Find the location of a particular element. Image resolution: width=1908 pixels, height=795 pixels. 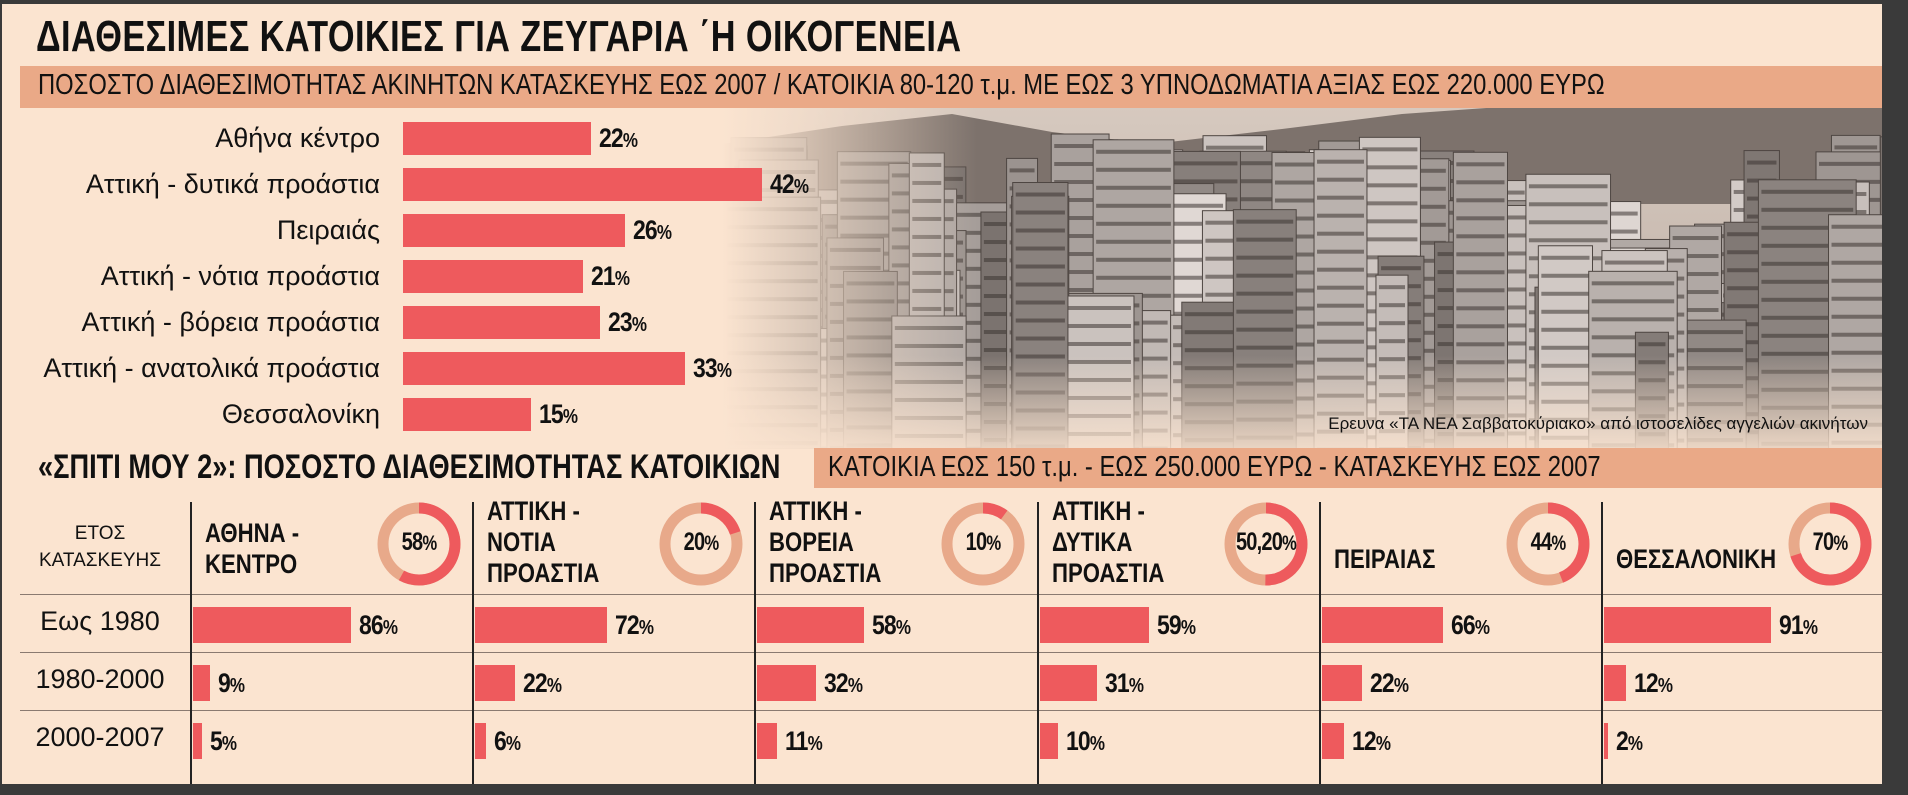

year-row-label: 1980-2000 is located at coordinates (100, 679).